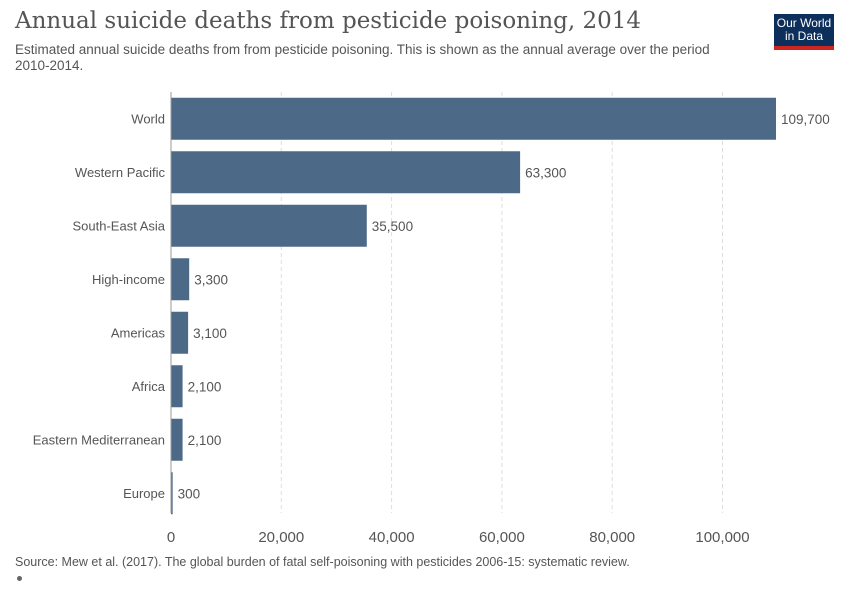 This screenshot has height=600, width=850. I want to click on category-label: South-East Asia, so click(119, 225).